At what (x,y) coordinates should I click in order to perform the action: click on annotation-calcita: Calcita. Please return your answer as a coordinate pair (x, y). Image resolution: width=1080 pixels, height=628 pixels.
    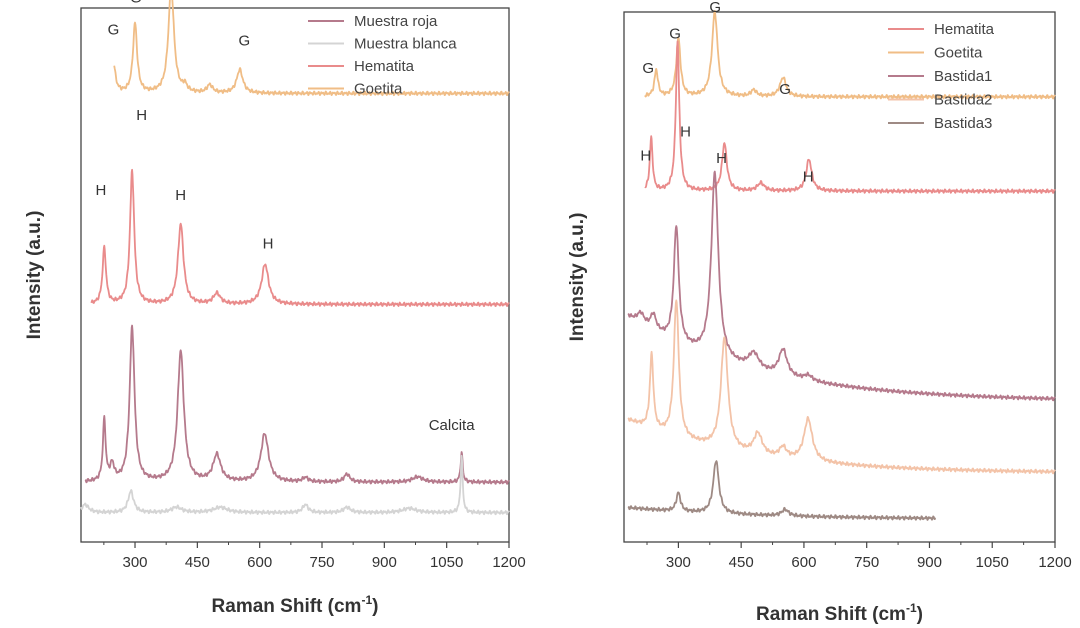
    Looking at the image, I should click on (452, 425).